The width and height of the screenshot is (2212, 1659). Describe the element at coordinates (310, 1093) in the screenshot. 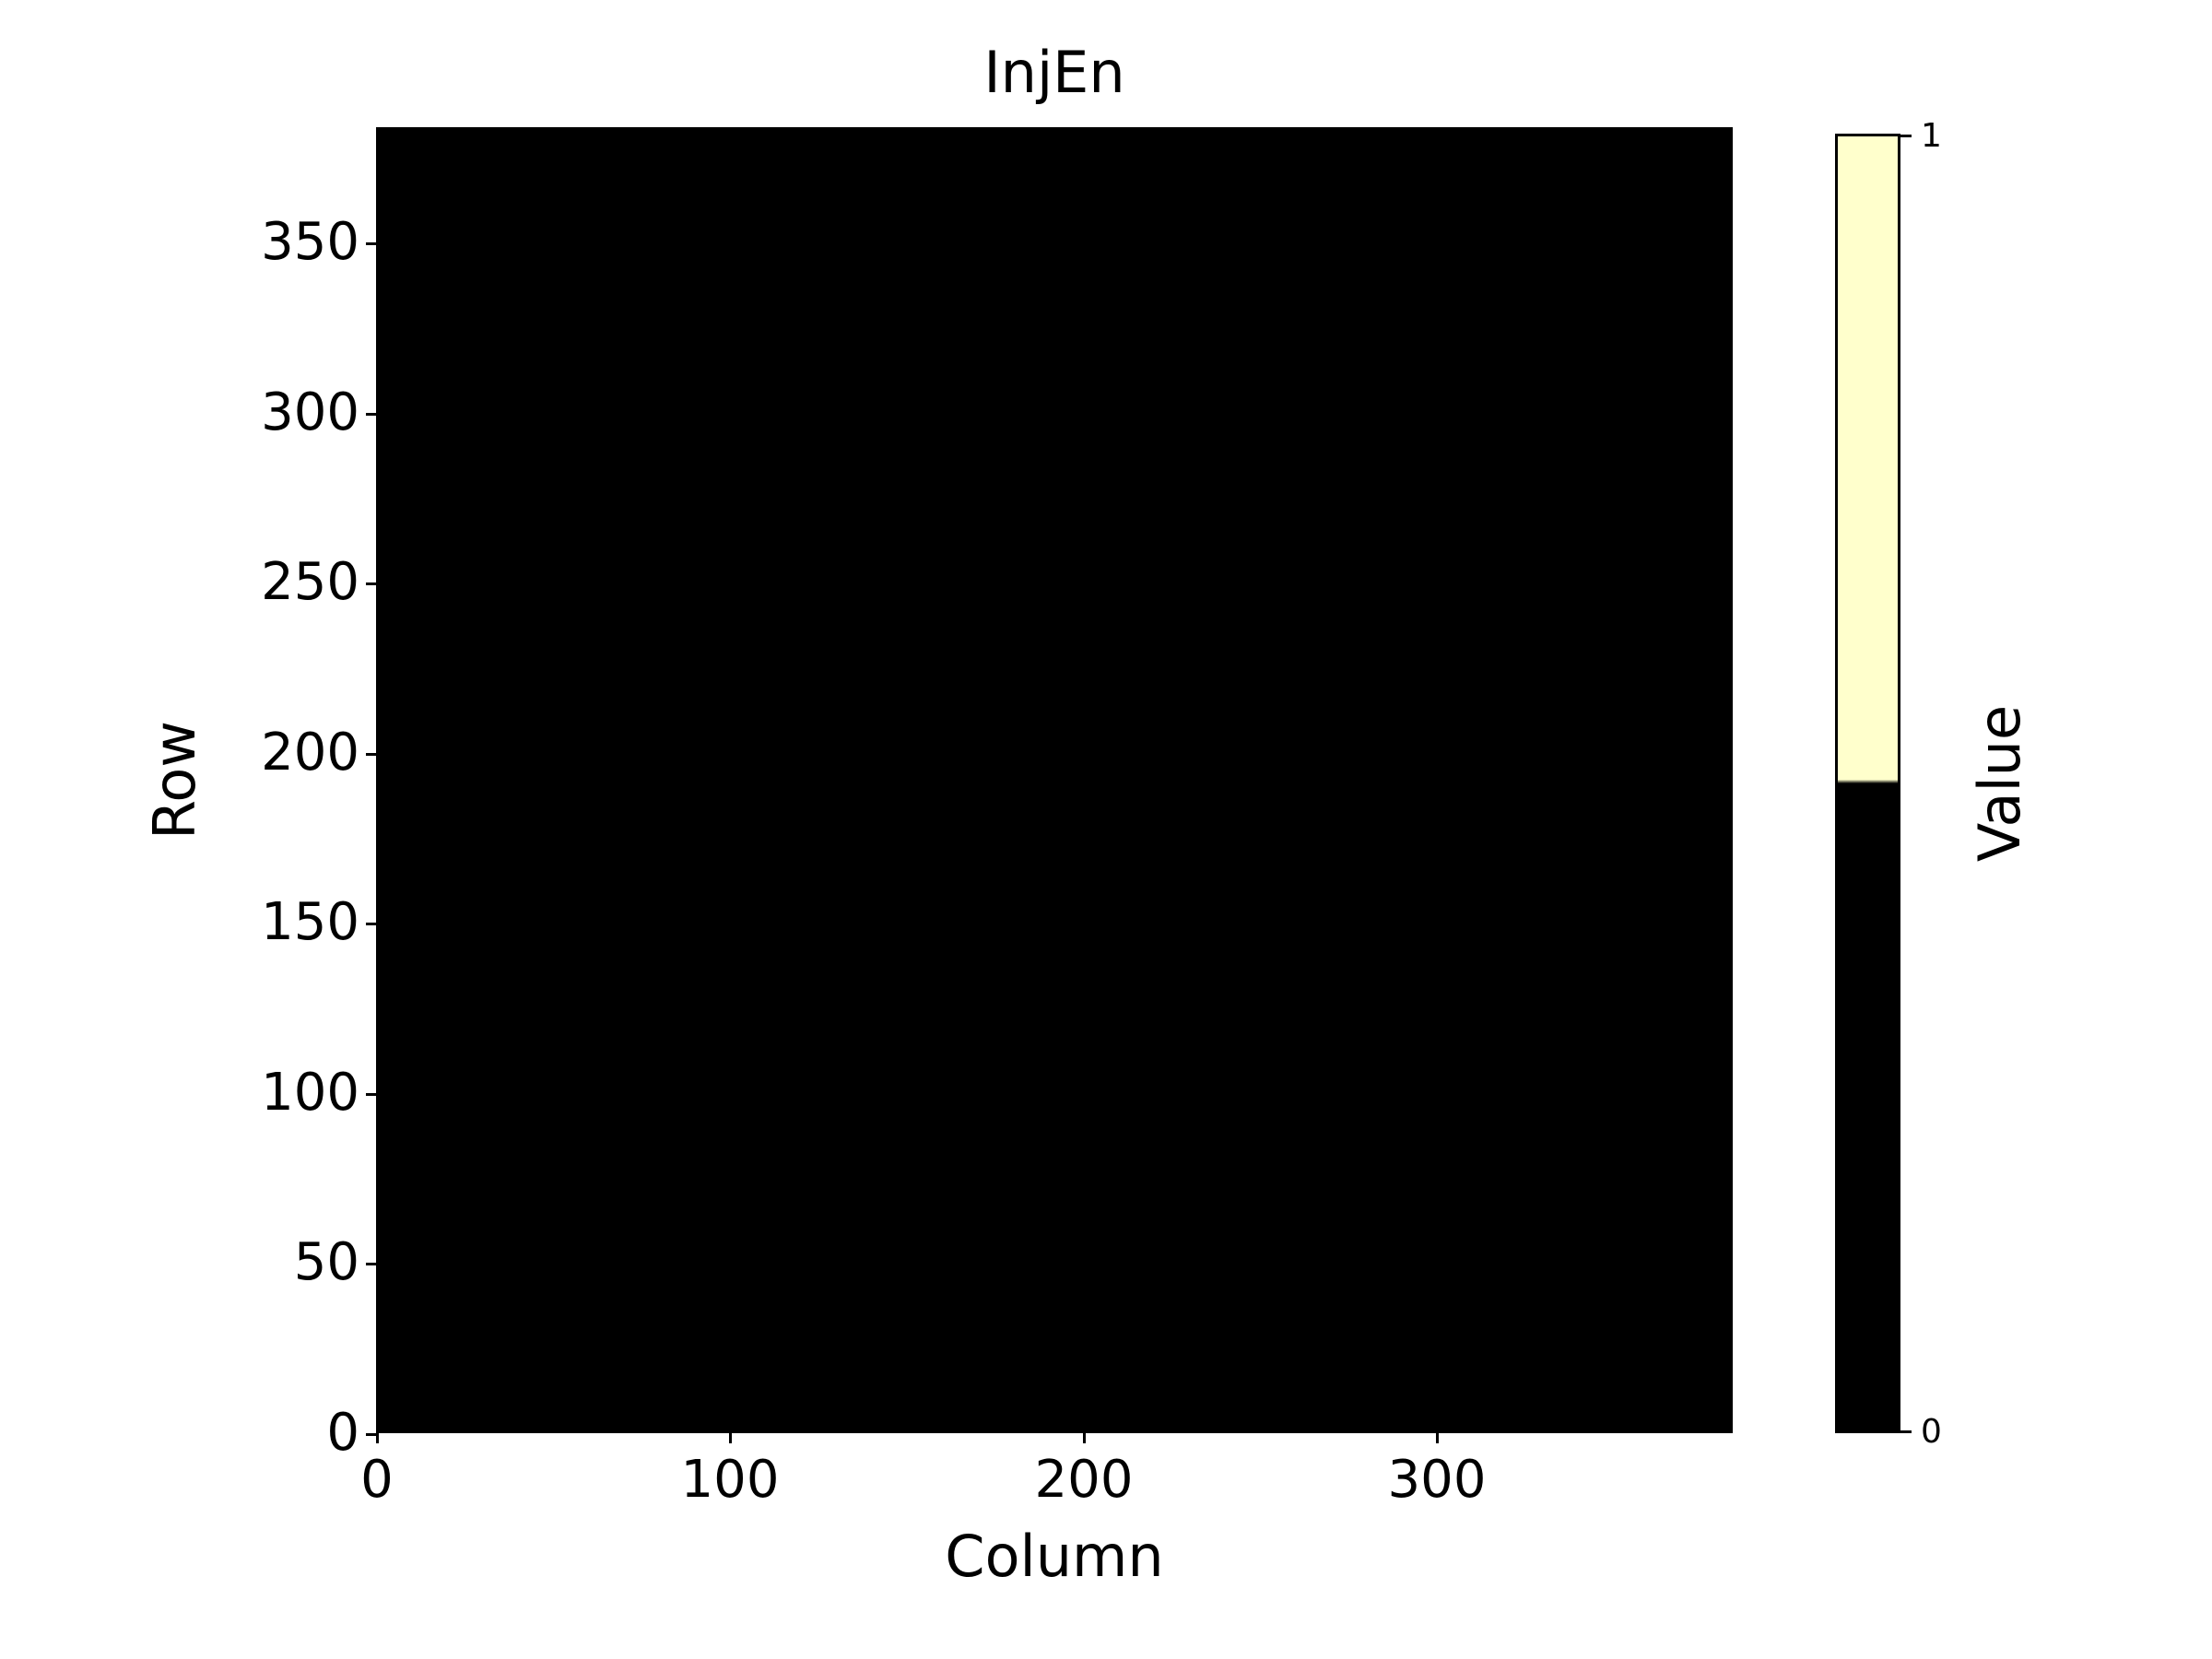

I see `ytick-label-100: 100` at that location.